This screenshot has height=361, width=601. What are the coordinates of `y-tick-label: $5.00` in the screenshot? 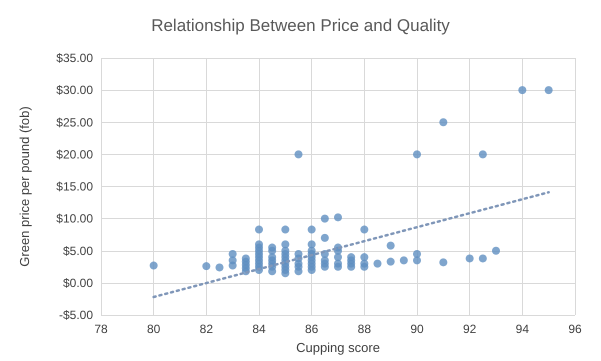 It's located at (78, 251).